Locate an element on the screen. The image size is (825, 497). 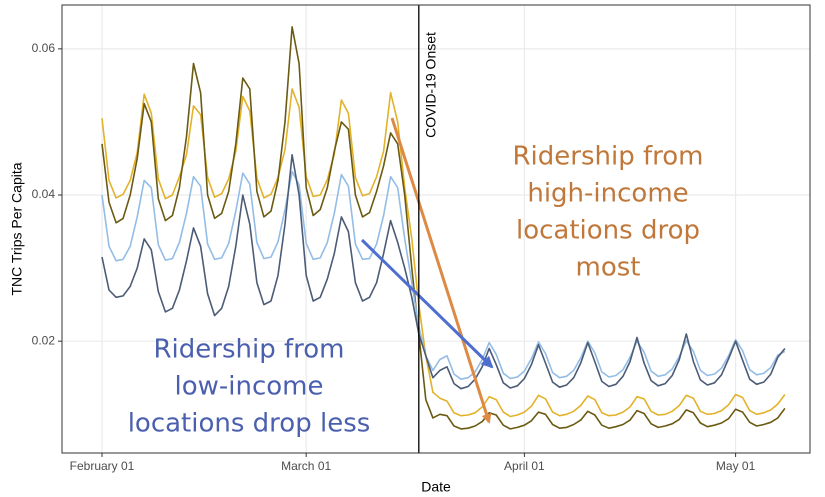
x-tick-label: February 01 is located at coordinates (102, 466).